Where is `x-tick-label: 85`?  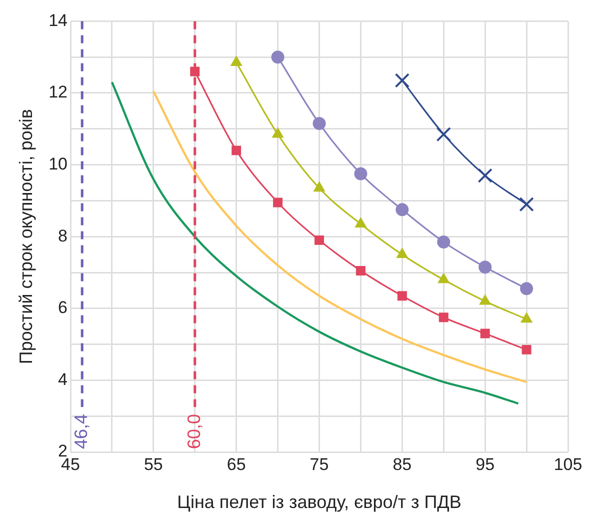 x-tick-label: 85 is located at coordinates (402, 464).